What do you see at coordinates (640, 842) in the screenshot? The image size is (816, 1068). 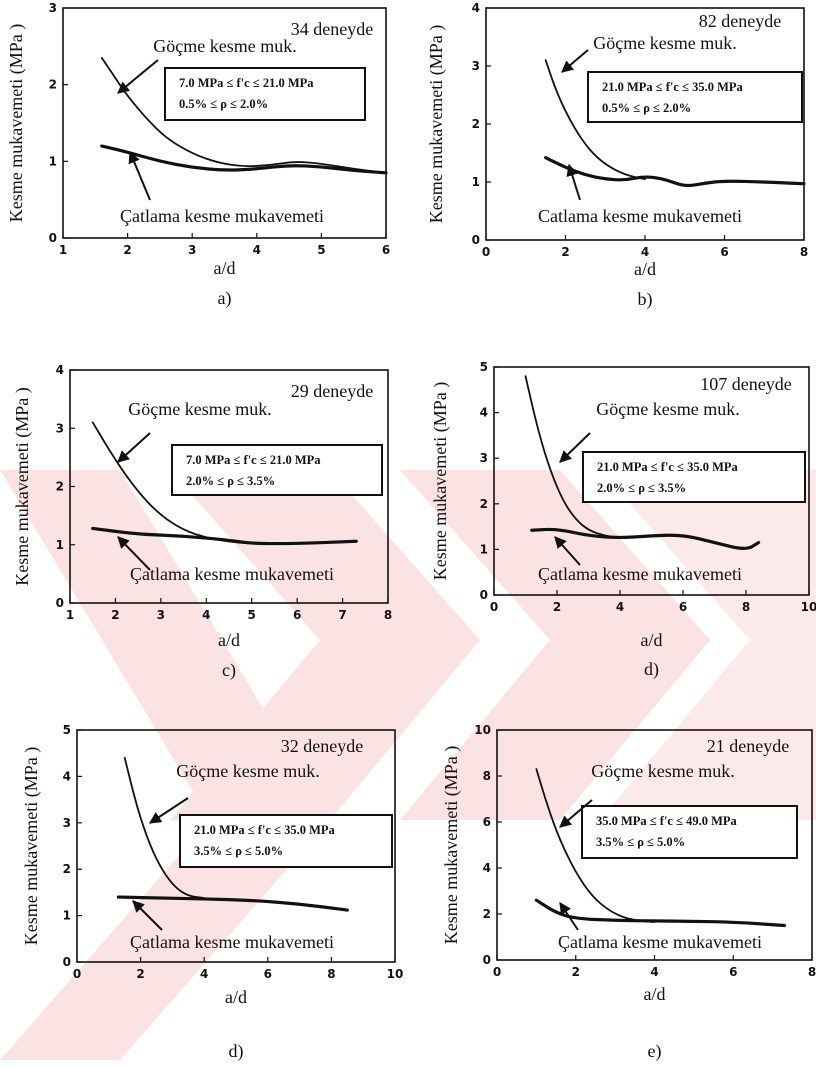 I see `condition-line: 3.5% ≤ ρ ≤ 5.0%` at bounding box center [640, 842].